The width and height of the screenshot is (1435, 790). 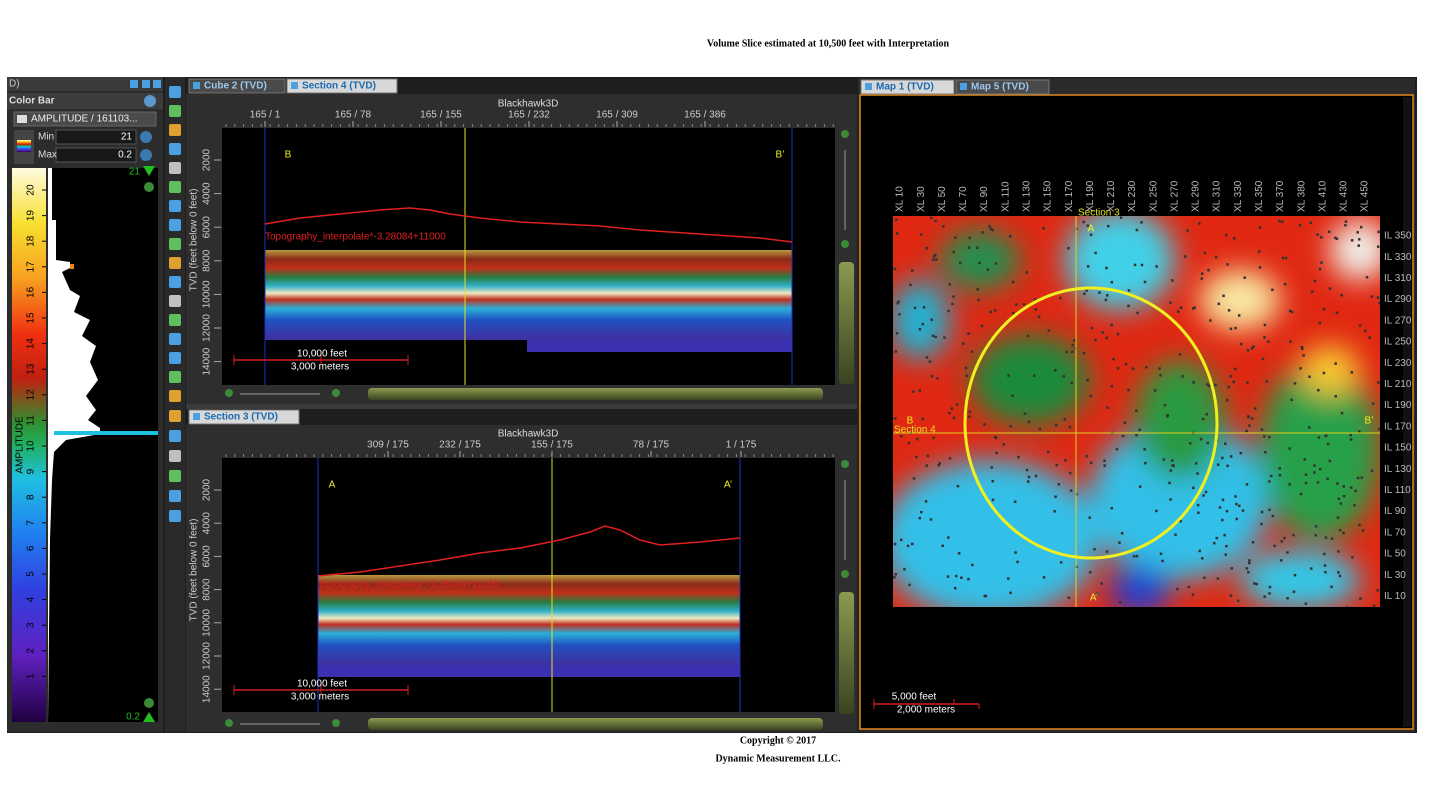 What do you see at coordinates (926, 710) in the screenshot?
I see `scale-label: 2,000 meters` at bounding box center [926, 710].